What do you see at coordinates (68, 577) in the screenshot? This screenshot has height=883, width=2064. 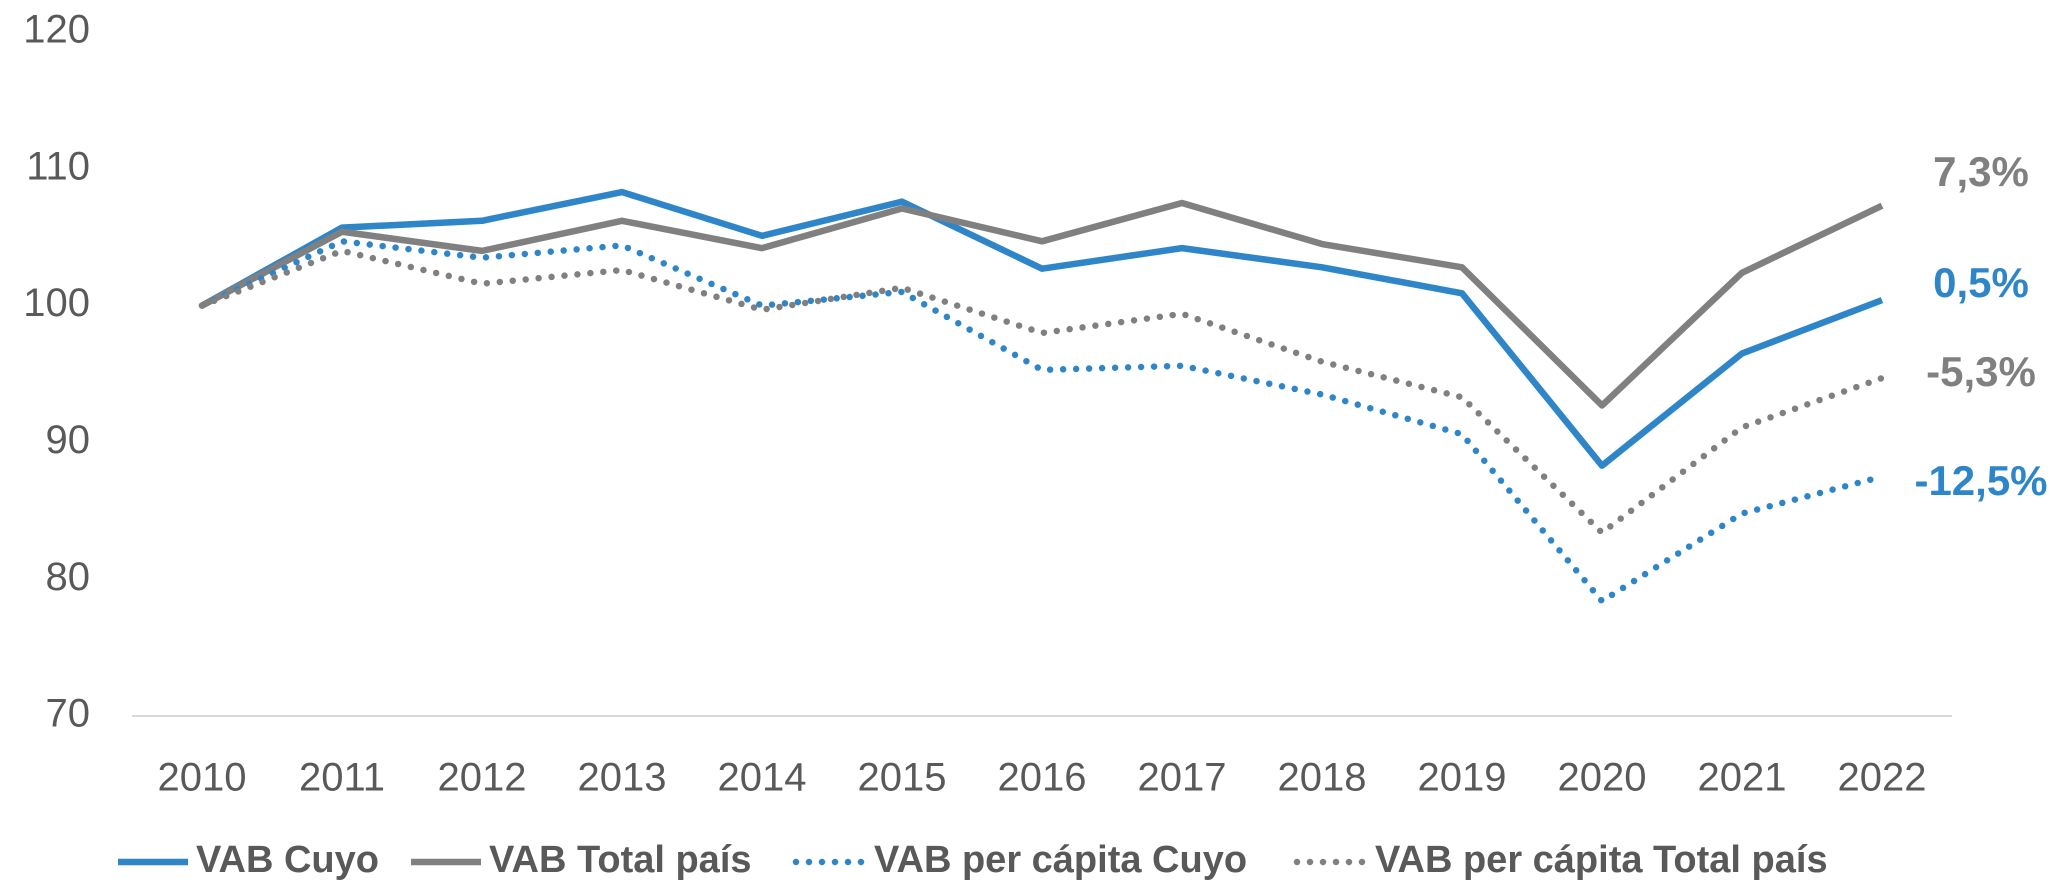 I see `y-tick-label: 80` at bounding box center [68, 577].